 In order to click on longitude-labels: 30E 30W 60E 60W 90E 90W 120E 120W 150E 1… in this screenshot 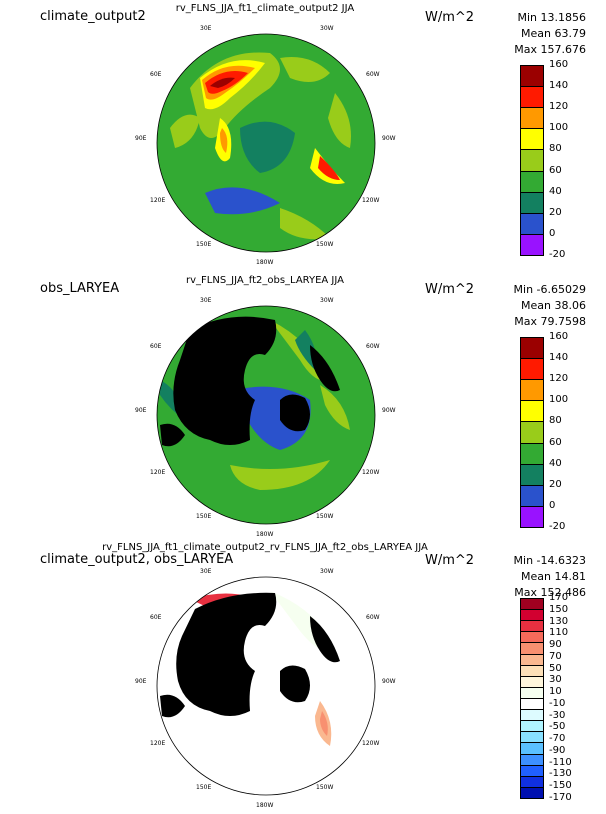, I will do `click(265, 417)`.